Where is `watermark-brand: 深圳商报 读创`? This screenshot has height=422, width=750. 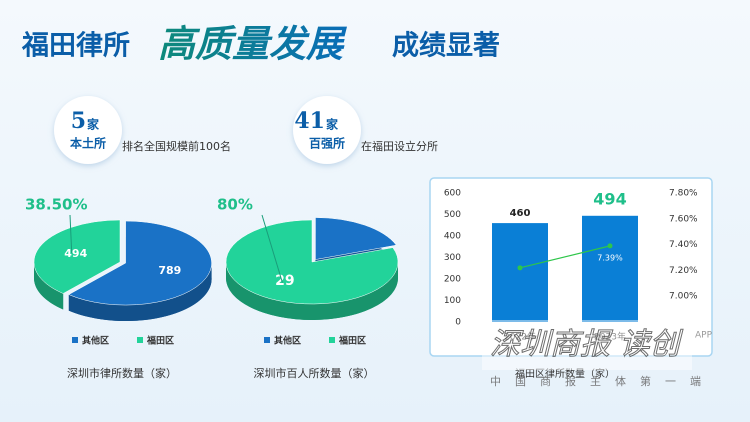 watermark-brand: 深圳商报 读创 is located at coordinates (587, 344).